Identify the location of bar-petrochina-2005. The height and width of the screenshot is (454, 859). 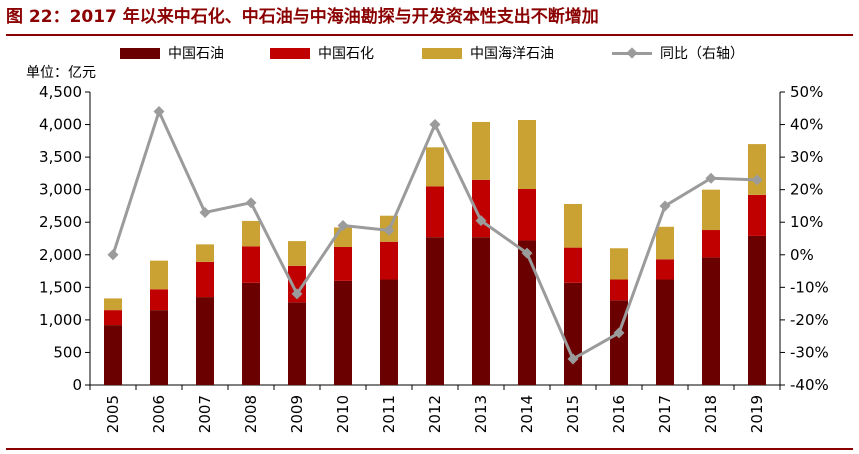
(113, 355).